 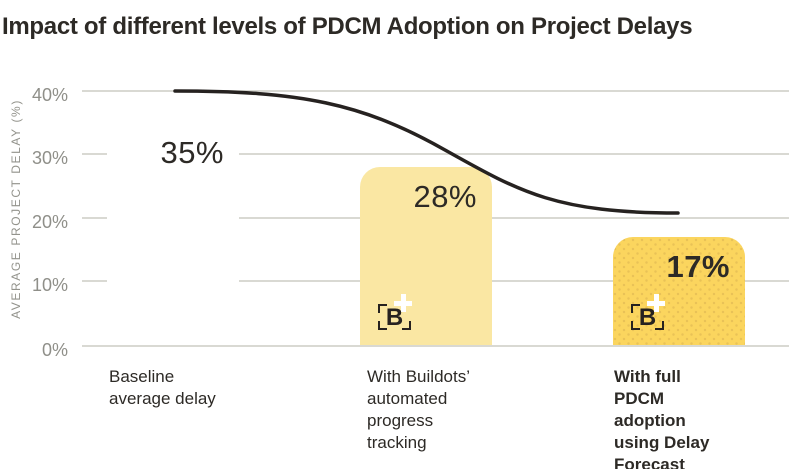 What do you see at coordinates (698, 266) in the screenshot?
I see `bar-value-label: 17%` at bounding box center [698, 266].